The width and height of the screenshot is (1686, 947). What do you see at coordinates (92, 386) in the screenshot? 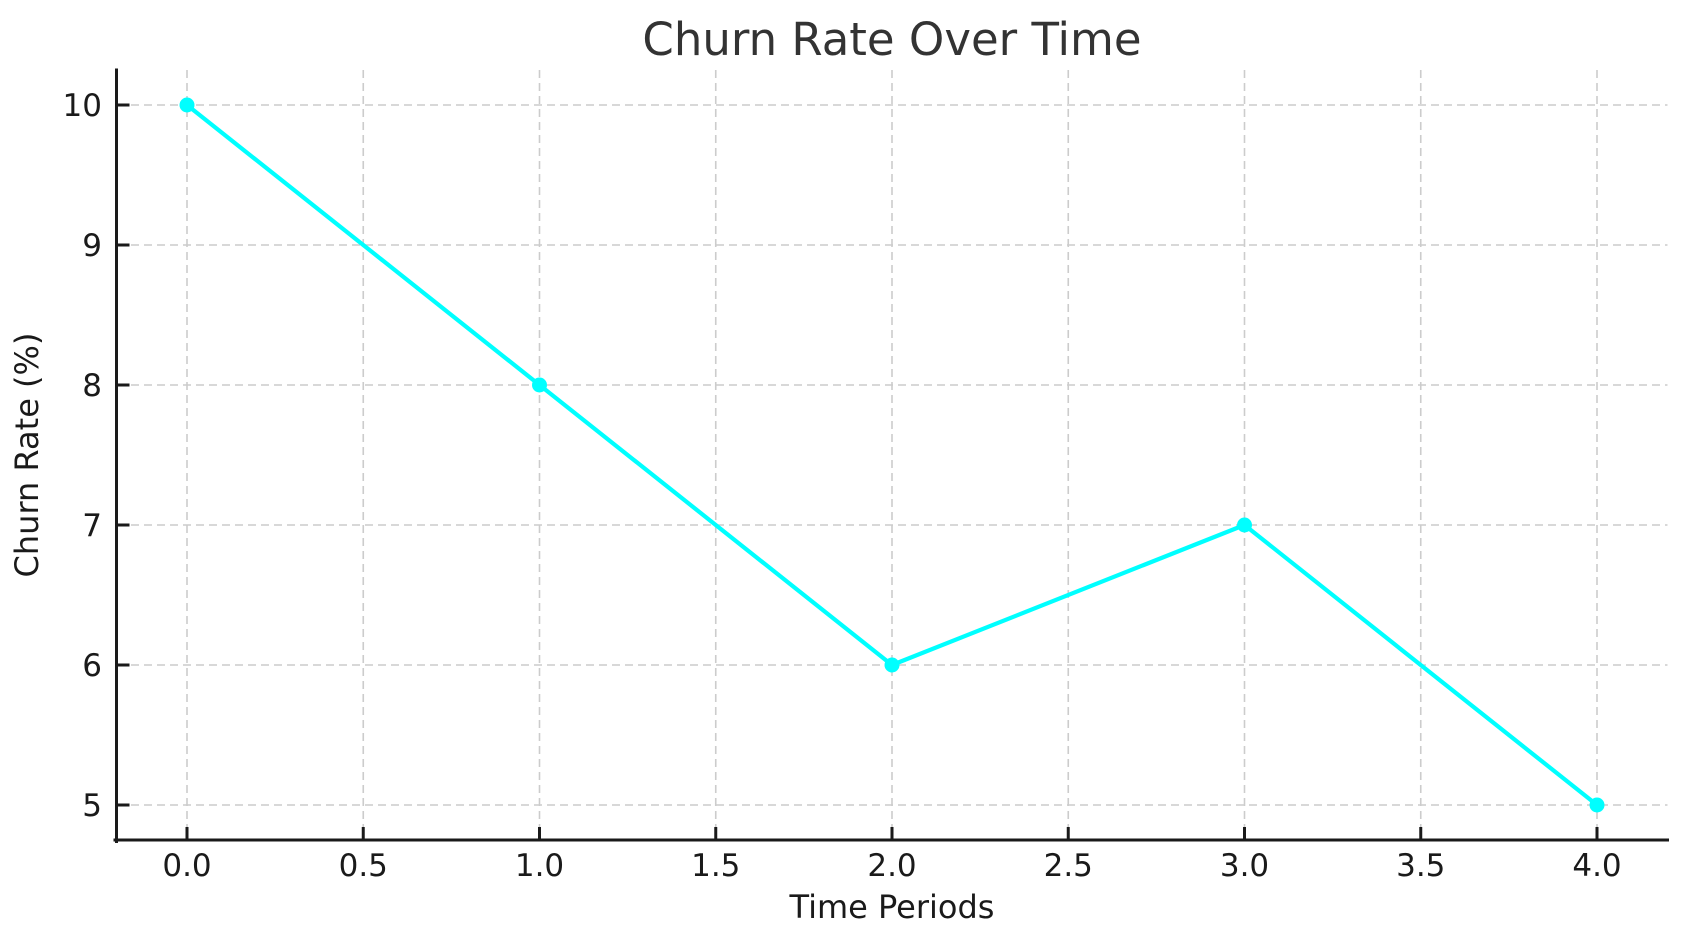
I see `y-tick-label: 8` at bounding box center [92, 386].